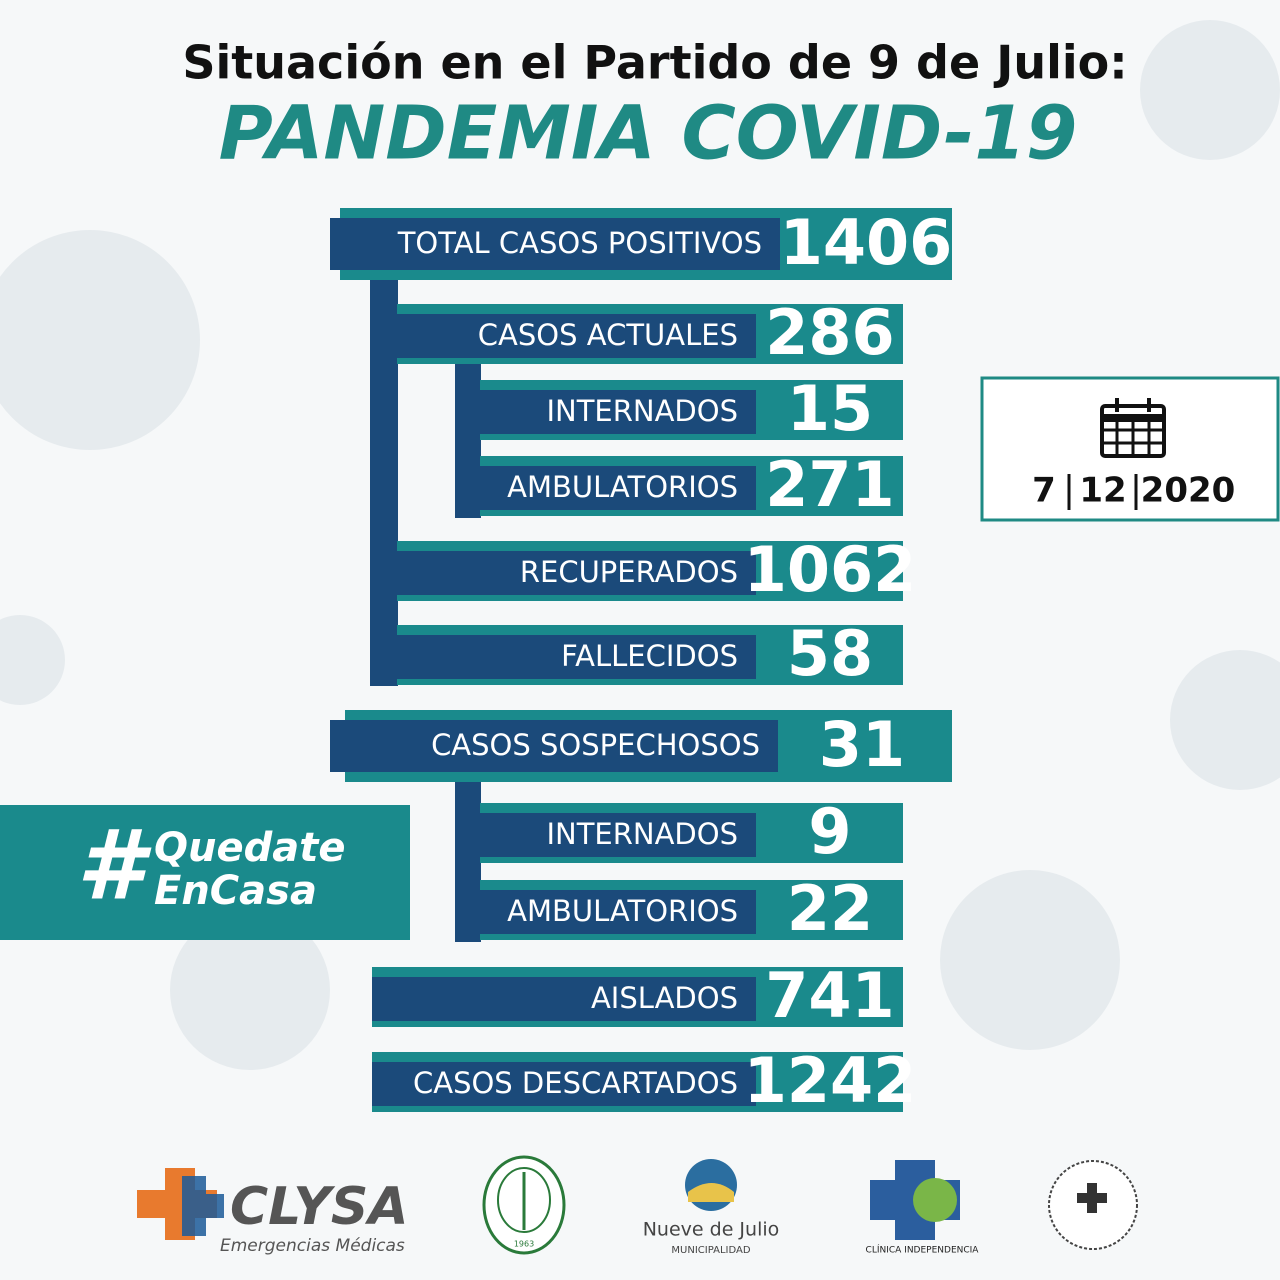  I want to click on date-month: 12, so click(1102, 491).